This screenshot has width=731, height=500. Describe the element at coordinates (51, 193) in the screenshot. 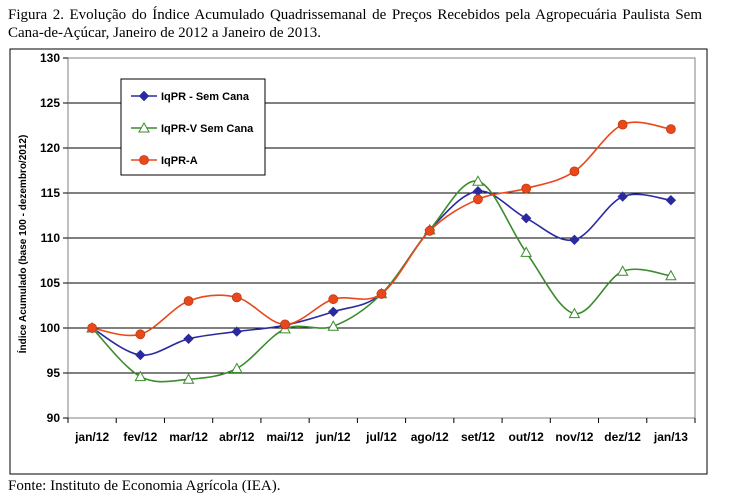

I see `y-tick-label: 115` at that location.